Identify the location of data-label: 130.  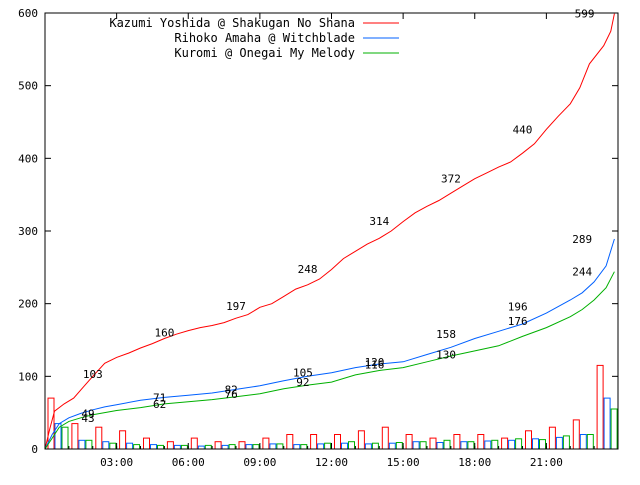
(446, 355).